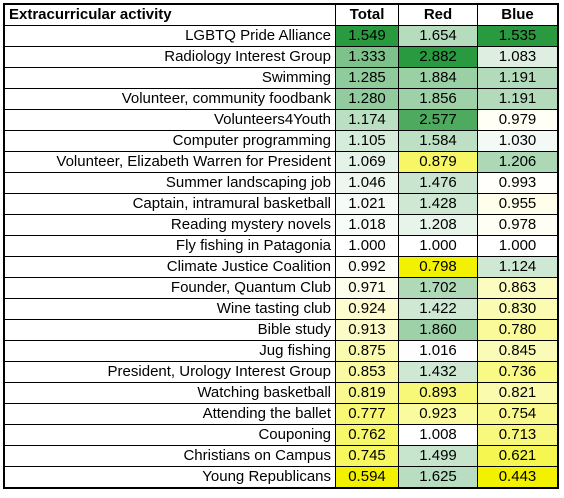 This screenshot has height=498, width=564. What do you see at coordinates (367, 141) in the screenshot?
I see `value-cell: 1.105` at bounding box center [367, 141].